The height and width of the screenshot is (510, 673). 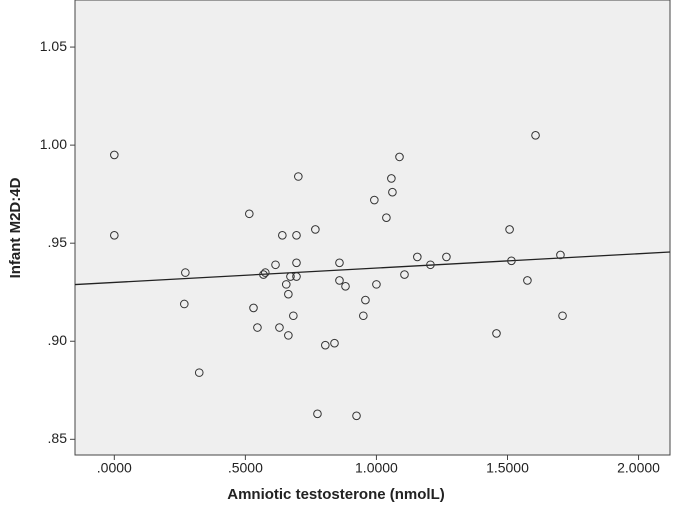 I want to click on x-tick-label: 2.0000, so click(x=638, y=468).